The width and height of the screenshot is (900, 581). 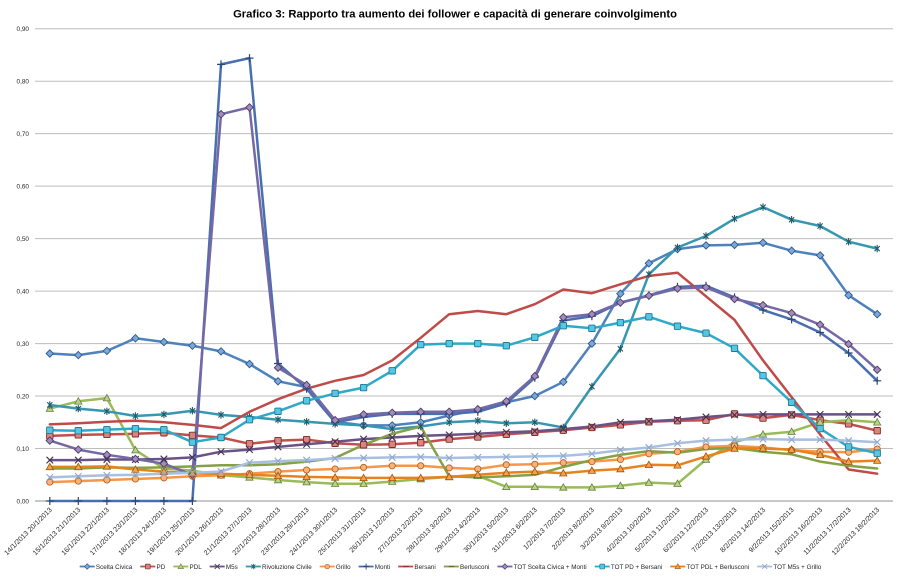 What do you see at coordinates (287, 567) in the screenshot?
I see `svg-text: Rivoluzione Civile` at bounding box center [287, 567].